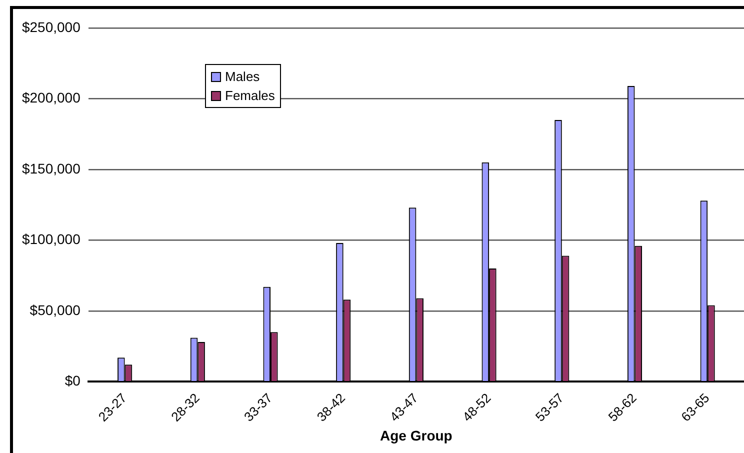 The width and height of the screenshot is (744, 453). Describe the element at coordinates (242, 77) in the screenshot. I see `legend-label: Males` at that location.